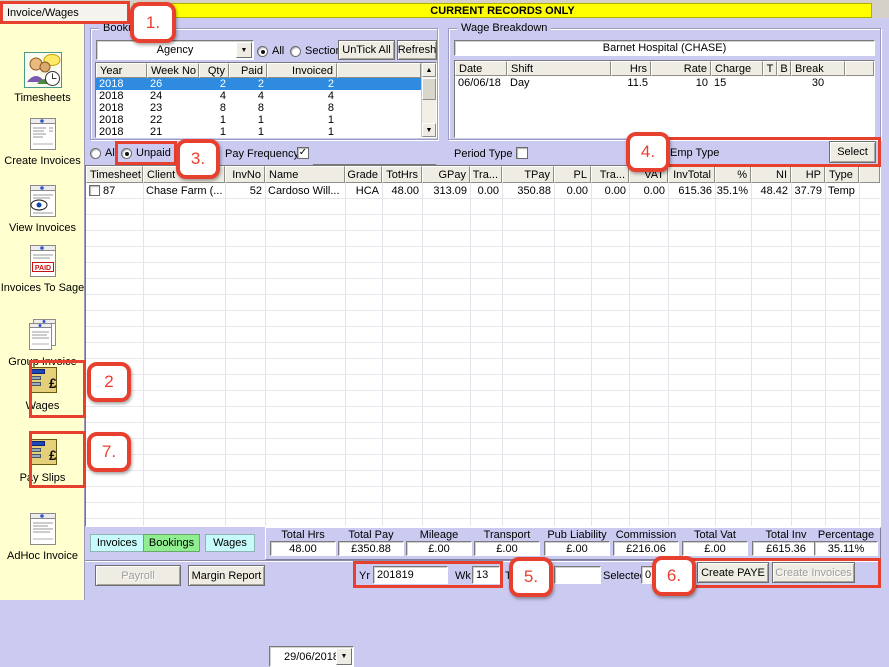 Image resolution: width=889 pixels, height=667 pixels. I want to click on row-checkbox, so click(94, 190).